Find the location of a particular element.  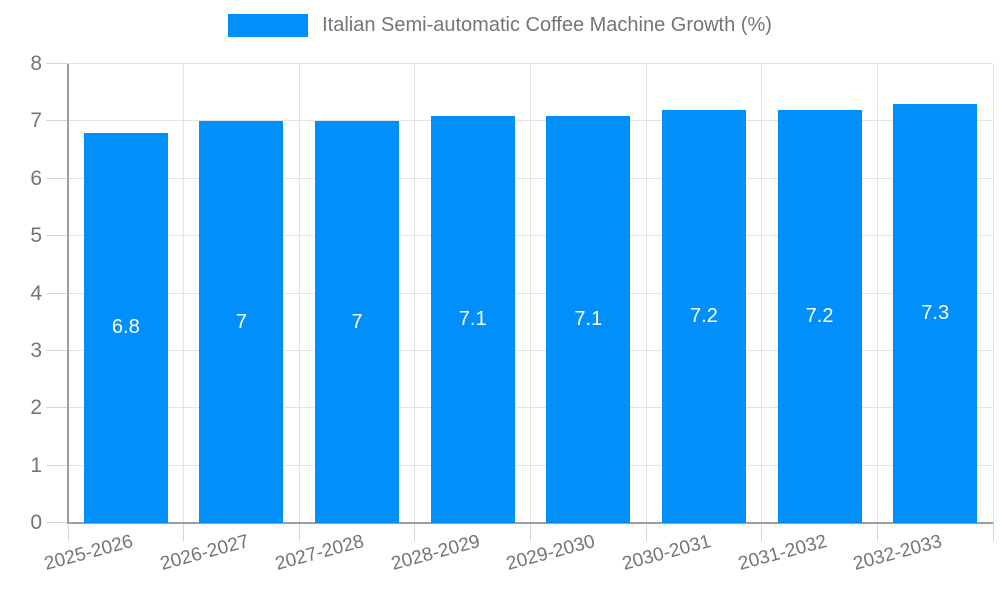

x-axis-label: 2031-2032 is located at coordinates (782, 553).